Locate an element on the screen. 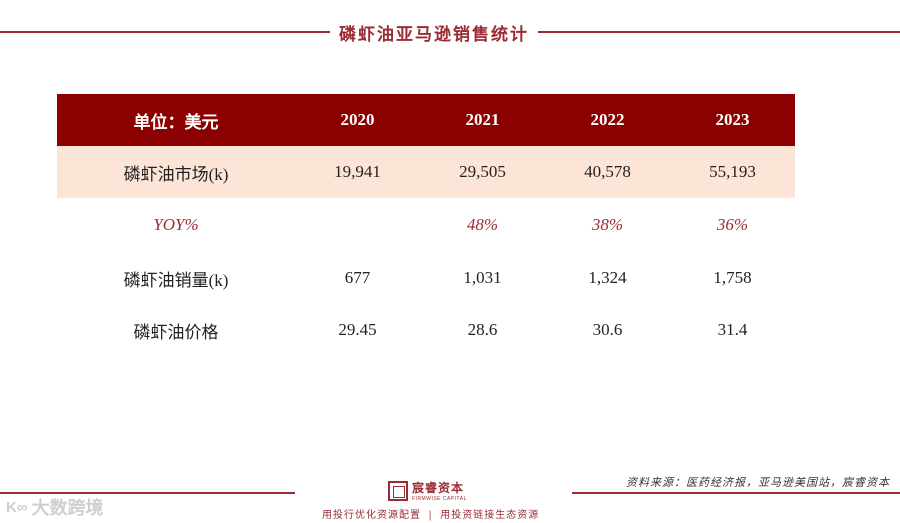 The width and height of the screenshot is (900, 523). table-row-volume: 磷虾油销量(k) 677 1,031 1,324 1,758 is located at coordinates (426, 278).